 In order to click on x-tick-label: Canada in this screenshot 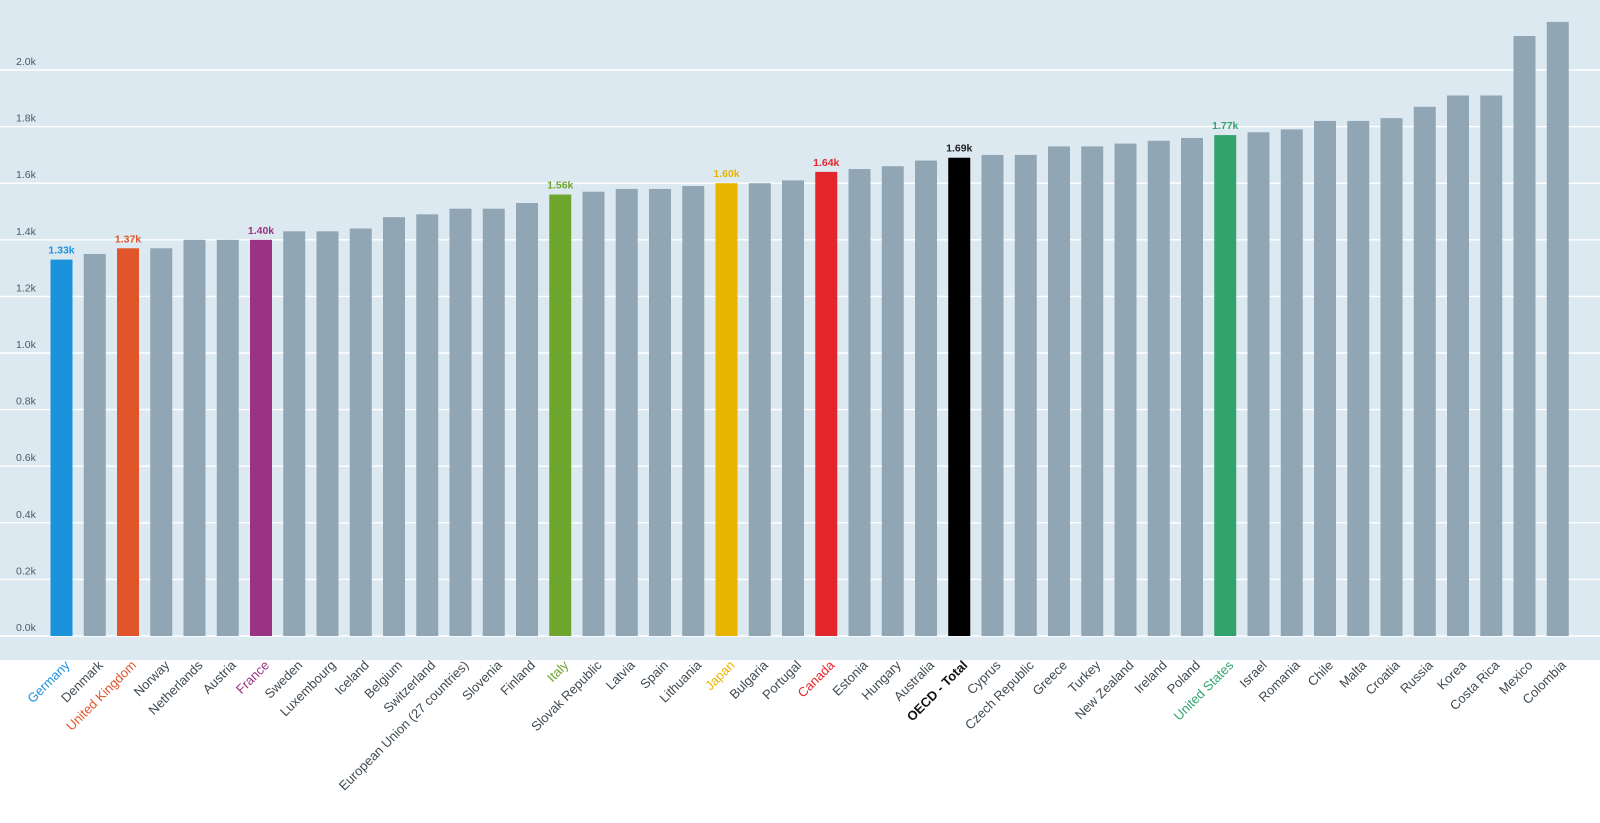, I will do `click(816, 678)`.